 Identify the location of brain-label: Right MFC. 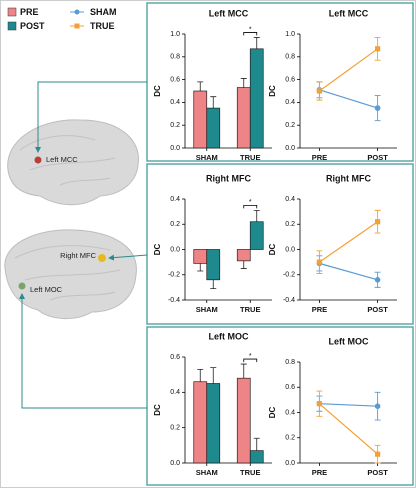
(78, 255).